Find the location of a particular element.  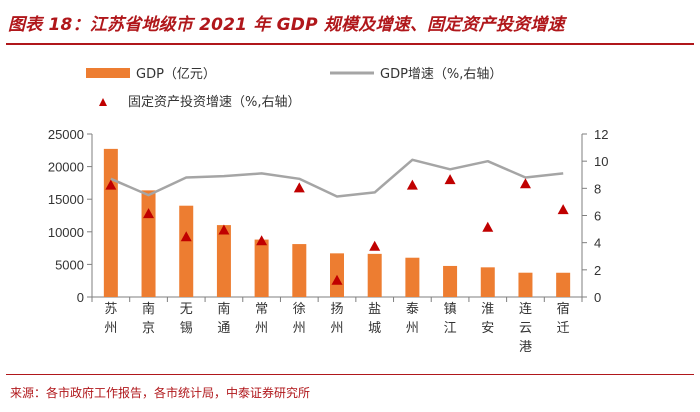

category-label-char: 徐 is located at coordinates (299, 309).